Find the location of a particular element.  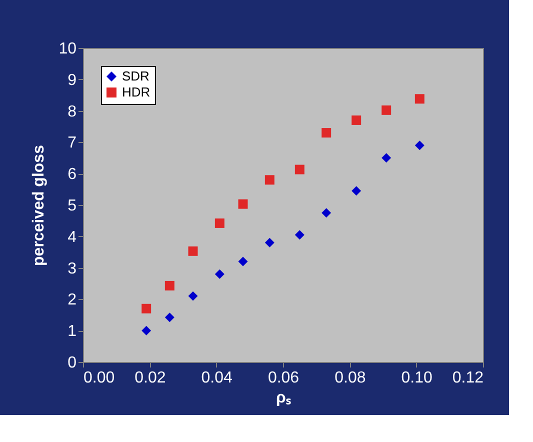

x-tick-label: 0.02 is located at coordinates (150, 378).